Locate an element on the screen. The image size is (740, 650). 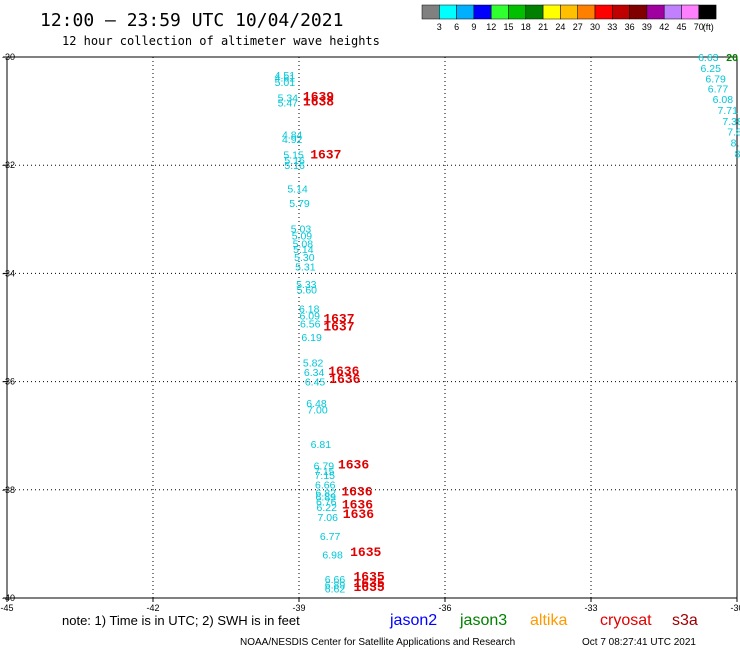
colorbar-label: 70 is located at coordinates (699, 27).